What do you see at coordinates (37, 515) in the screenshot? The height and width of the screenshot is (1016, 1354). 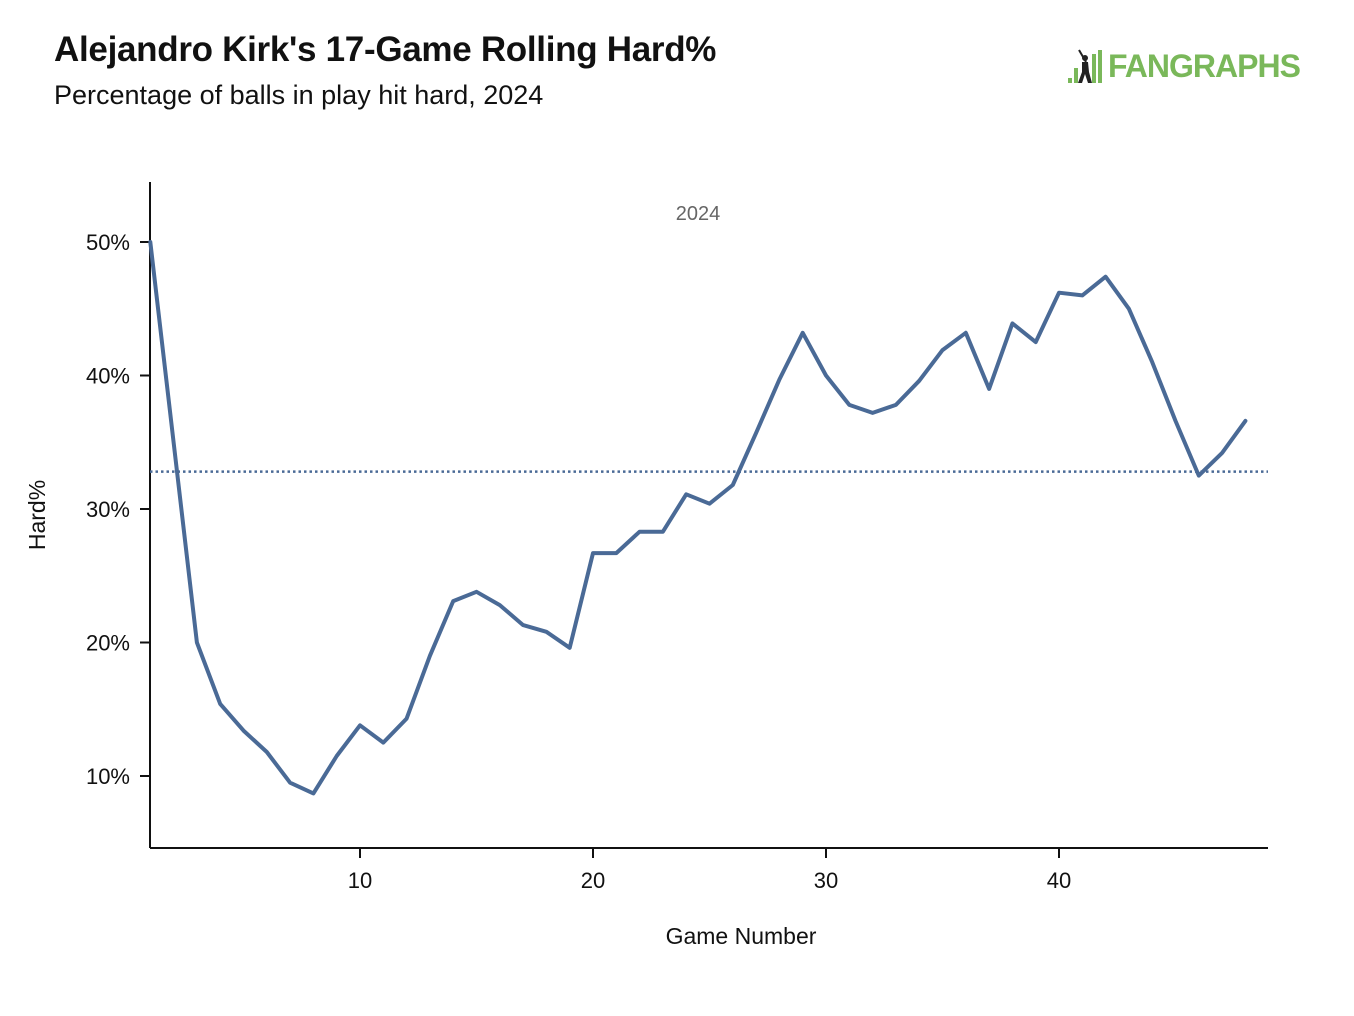 I see `y-axis-title: Hard%` at bounding box center [37, 515].